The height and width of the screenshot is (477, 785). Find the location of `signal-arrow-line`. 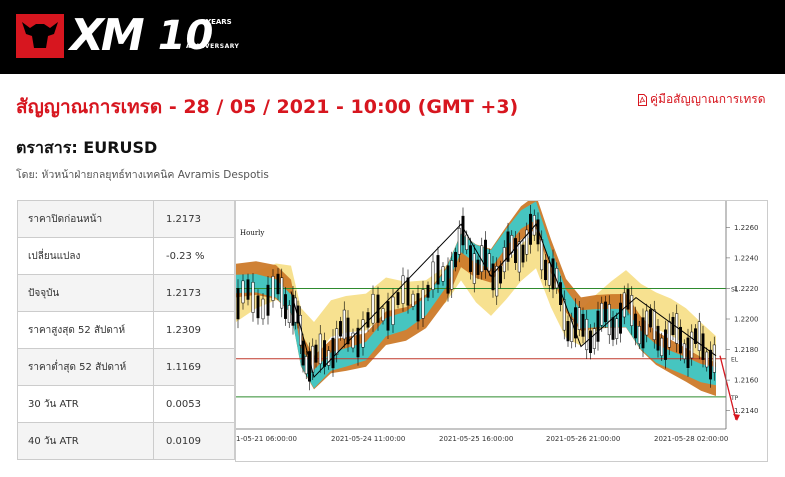

signal-arrow-line is located at coordinates (728, 387).